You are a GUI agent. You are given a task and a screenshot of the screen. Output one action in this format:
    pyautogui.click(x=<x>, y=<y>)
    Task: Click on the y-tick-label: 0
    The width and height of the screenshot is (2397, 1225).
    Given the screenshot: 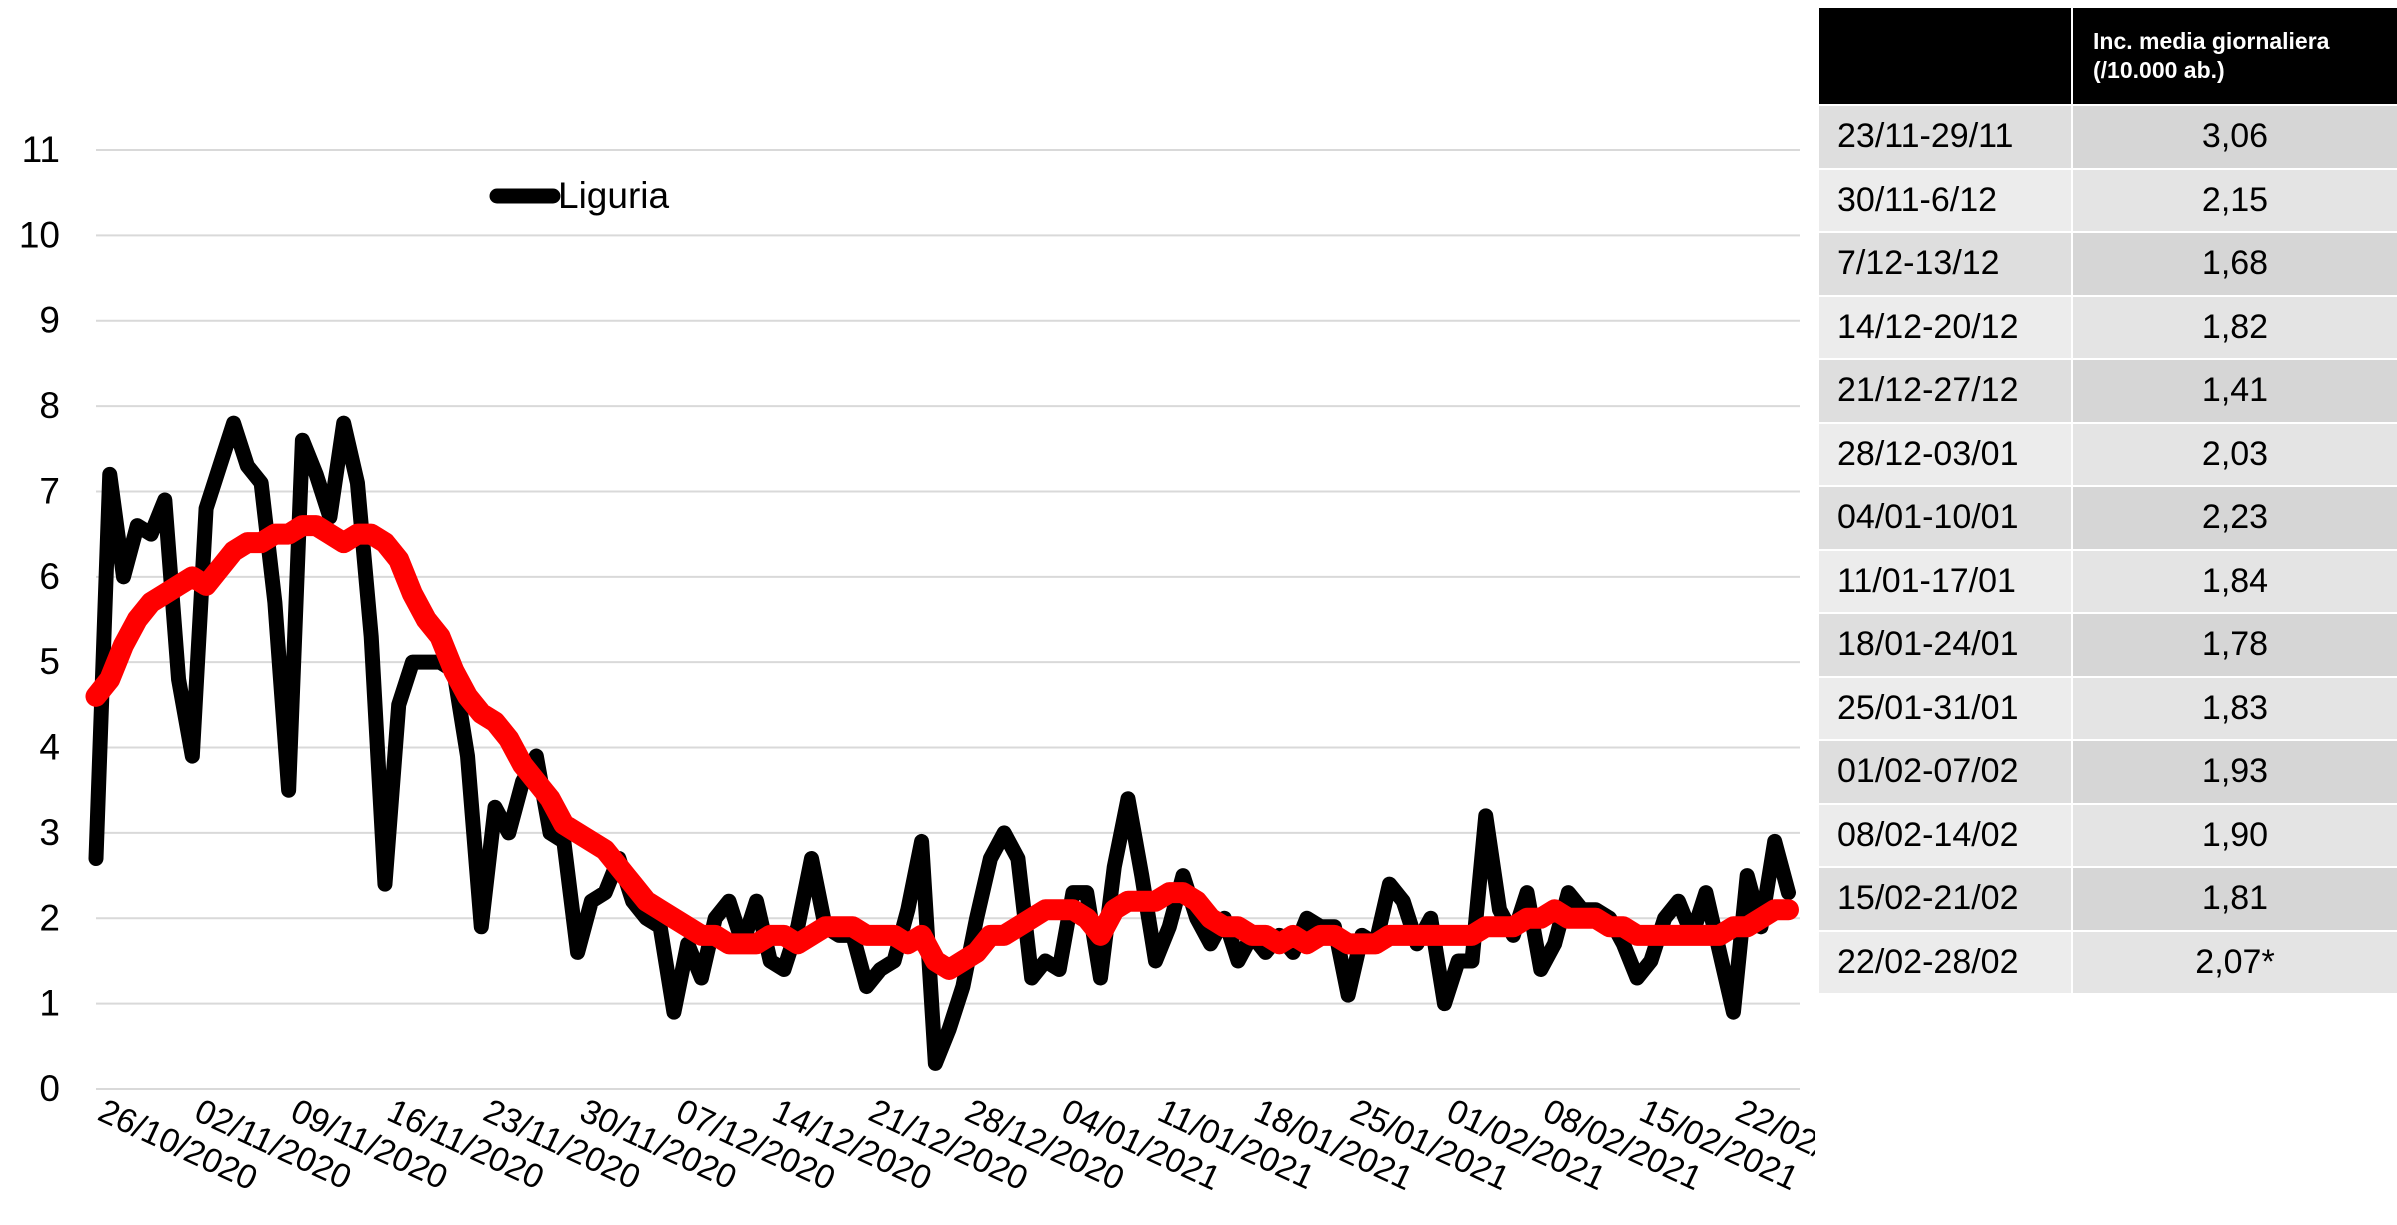 What is the action you would take?
    pyautogui.click(x=49, y=1088)
    